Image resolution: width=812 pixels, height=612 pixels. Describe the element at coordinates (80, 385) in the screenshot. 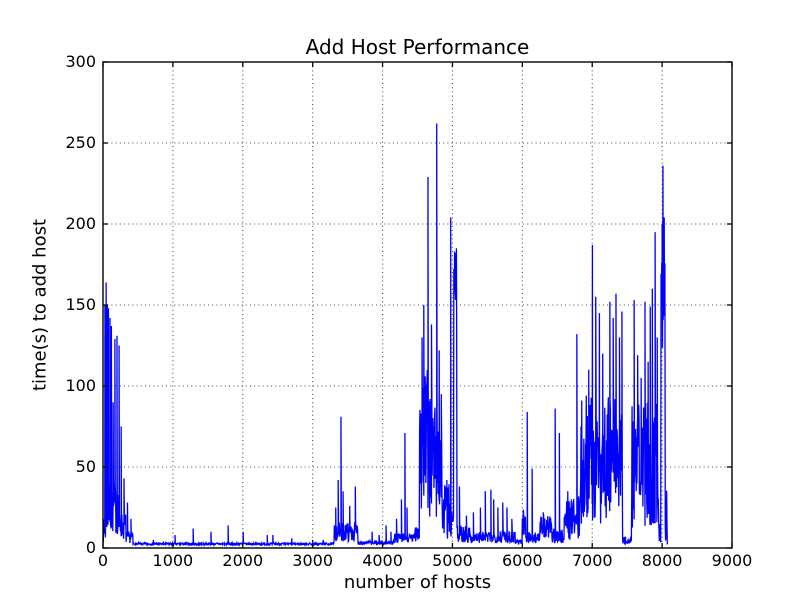

I see `y-tick-label: 100` at that location.